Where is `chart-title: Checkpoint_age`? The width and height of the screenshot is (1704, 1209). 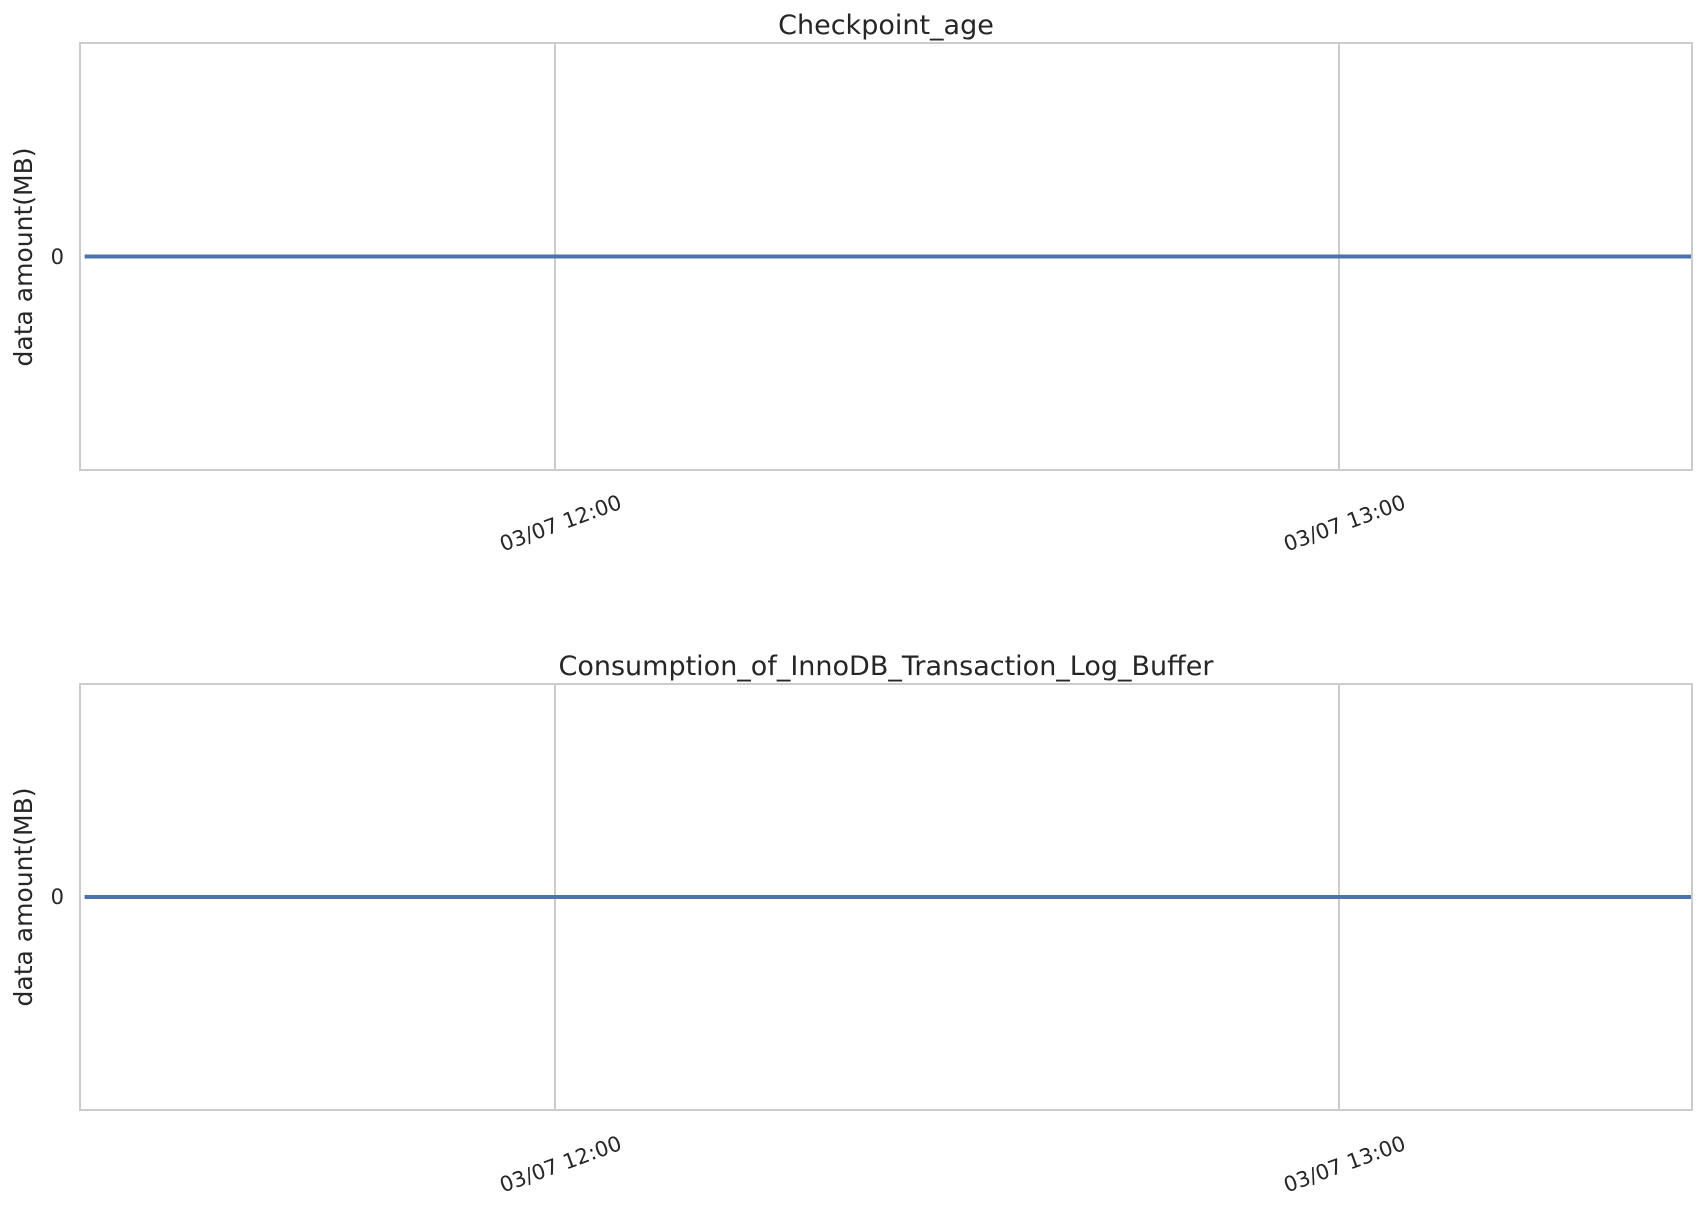
chart-title: Checkpoint_age is located at coordinates (886, 25).